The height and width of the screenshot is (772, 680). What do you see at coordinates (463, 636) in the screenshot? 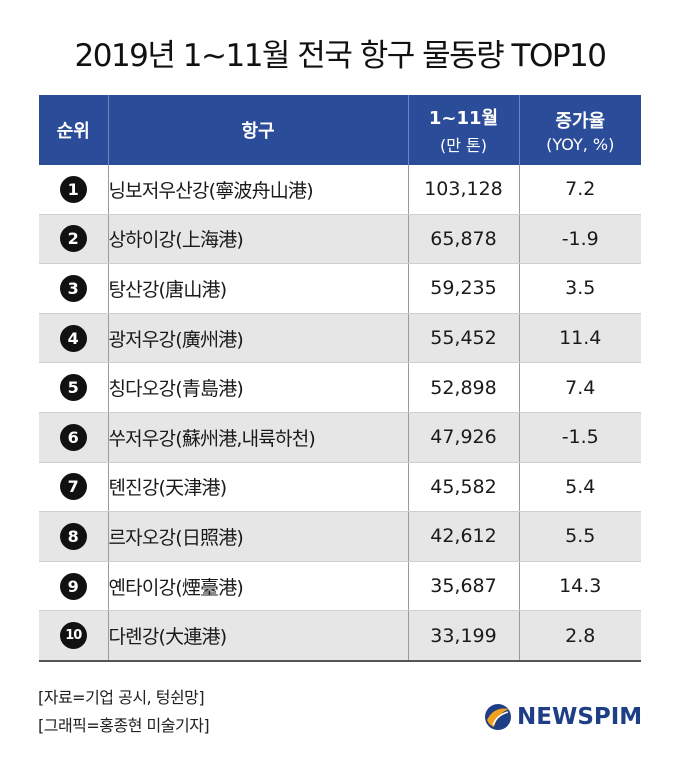
I see `volume-cell: 33,199` at bounding box center [463, 636].